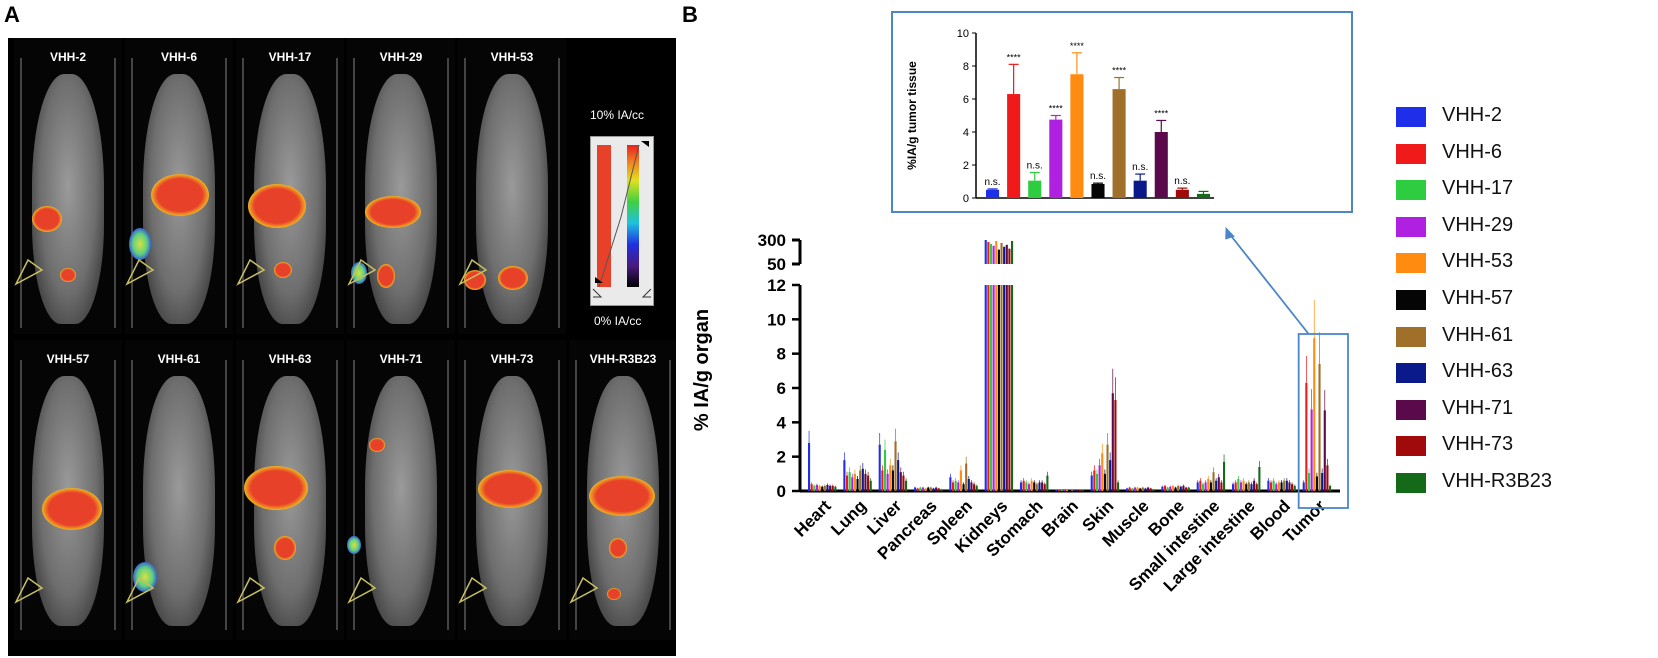  What do you see at coordinates (782, 422) in the screenshot?
I see `main-y-tick-label: 4` at bounding box center [782, 422].